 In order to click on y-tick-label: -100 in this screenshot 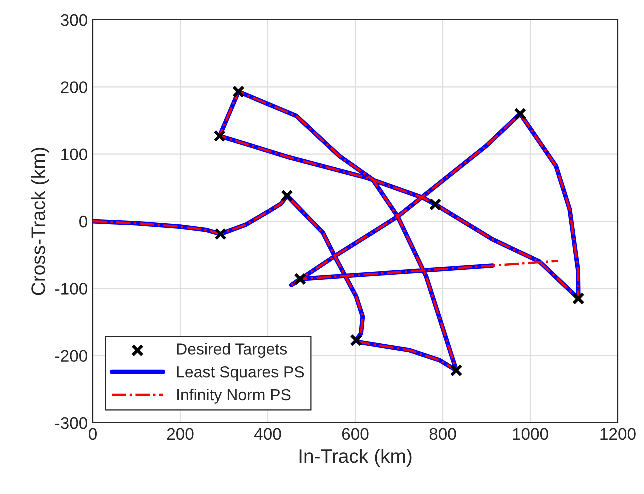, I will do `click(72, 289)`.